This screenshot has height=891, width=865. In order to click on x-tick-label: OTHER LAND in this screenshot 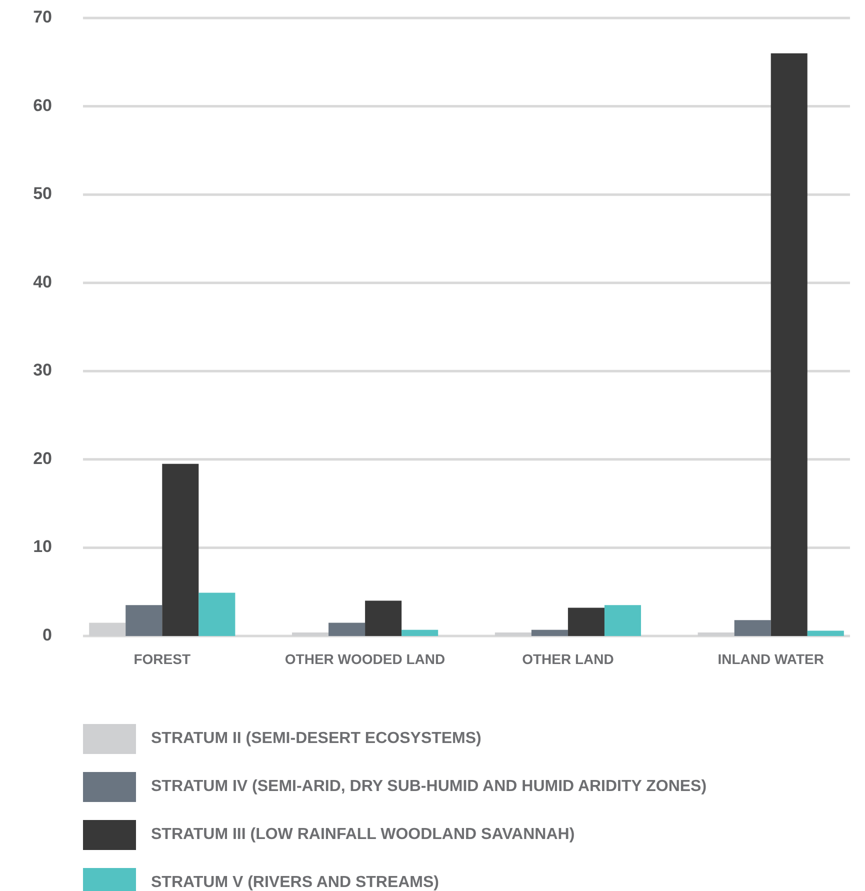, I will do `click(568, 659)`.